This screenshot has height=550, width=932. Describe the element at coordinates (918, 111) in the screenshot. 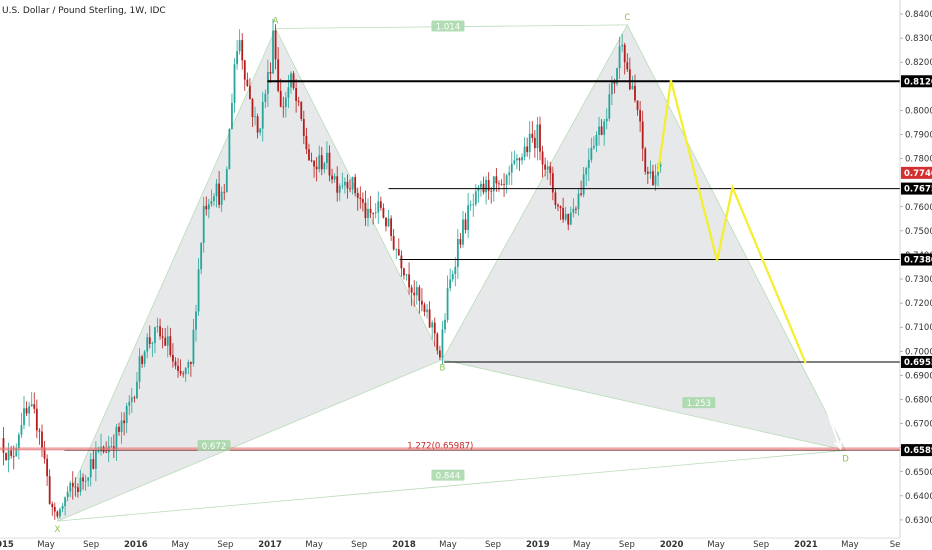

I see `price-tick-label: 0.80000` at that location.